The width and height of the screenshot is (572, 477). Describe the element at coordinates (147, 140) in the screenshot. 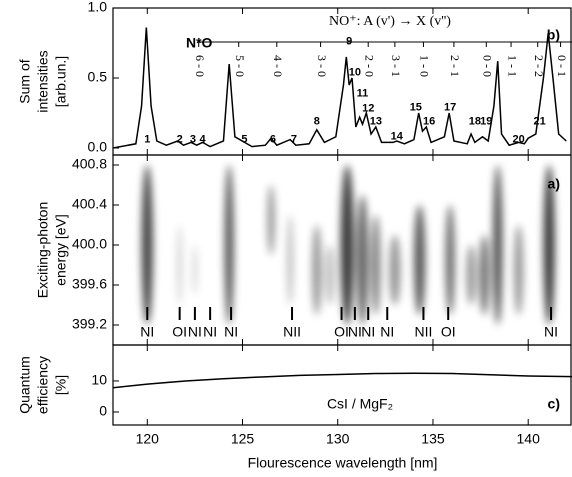

I see `peak-label: 1` at that location.